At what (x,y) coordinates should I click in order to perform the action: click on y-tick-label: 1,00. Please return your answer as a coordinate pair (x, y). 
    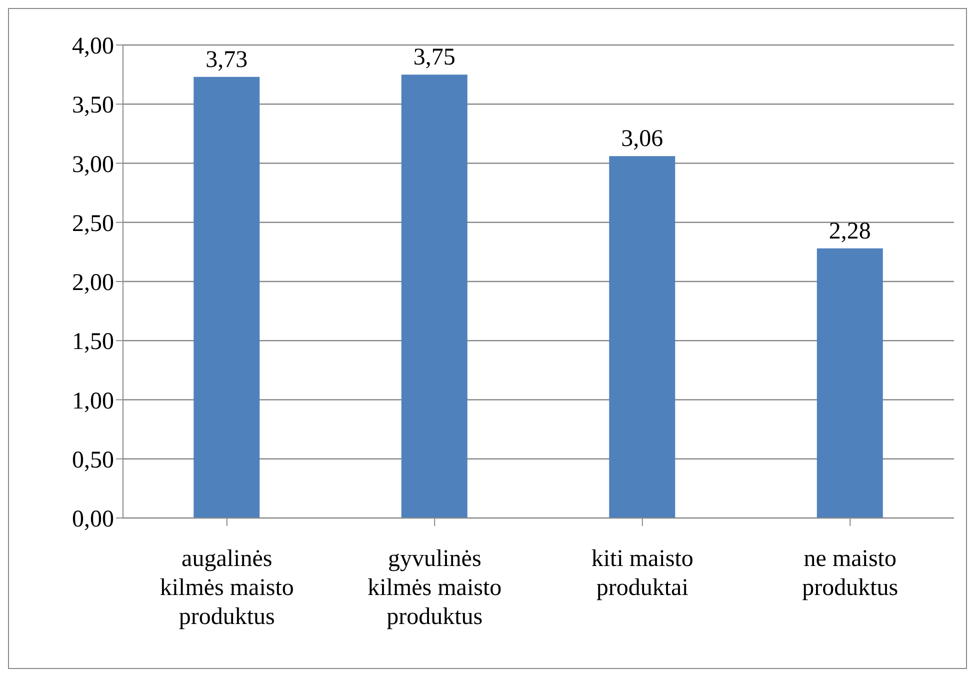
    Looking at the image, I should click on (93, 401).